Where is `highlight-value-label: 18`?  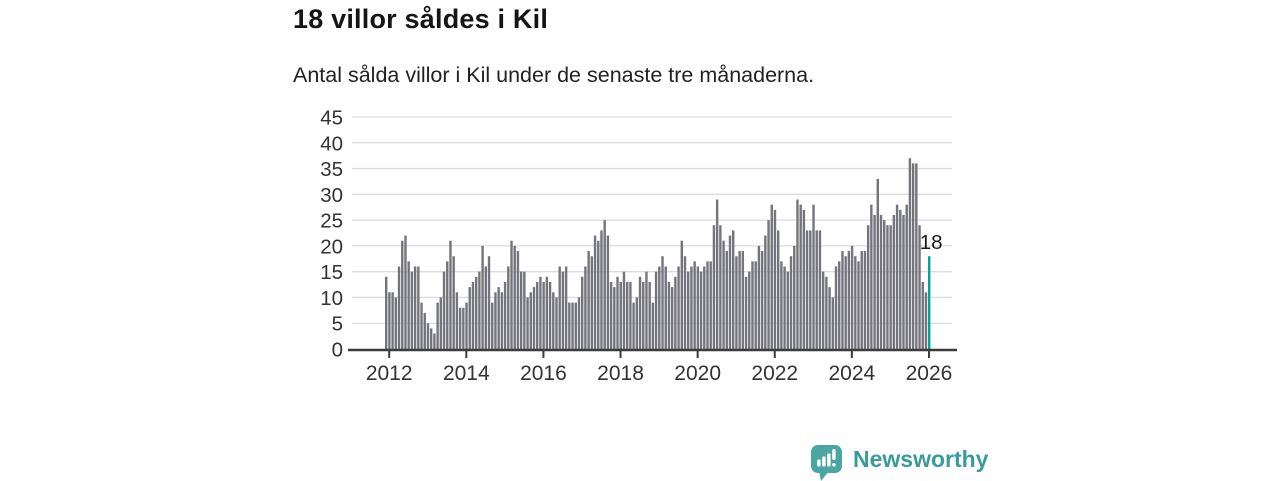 highlight-value-label: 18 is located at coordinates (931, 242).